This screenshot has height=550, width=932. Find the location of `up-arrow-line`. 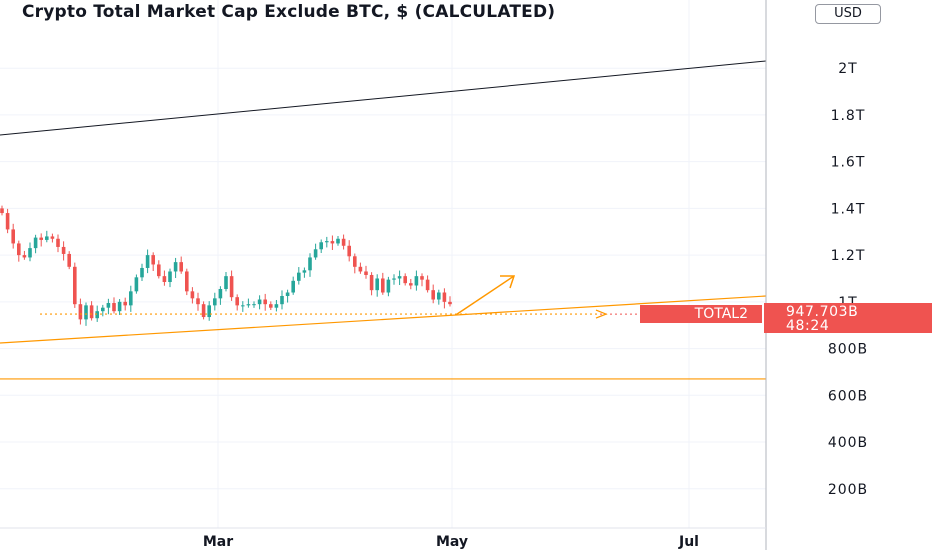

up-arrow-line is located at coordinates (485, 295).